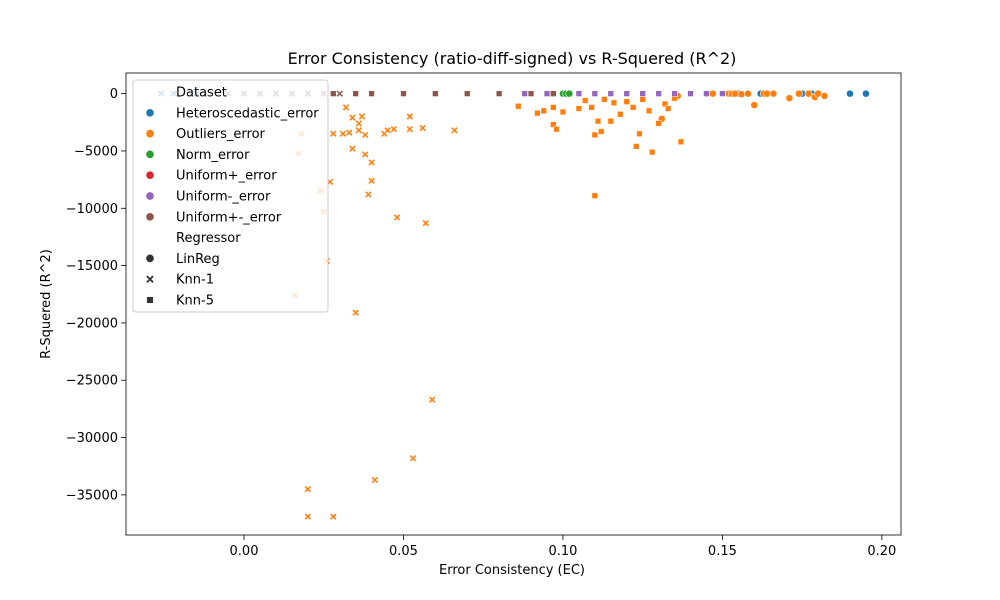 Image resolution: width=1000 pixels, height=600 pixels. I want to click on legend-label-dataset-2: Norm_error, so click(213, 155).